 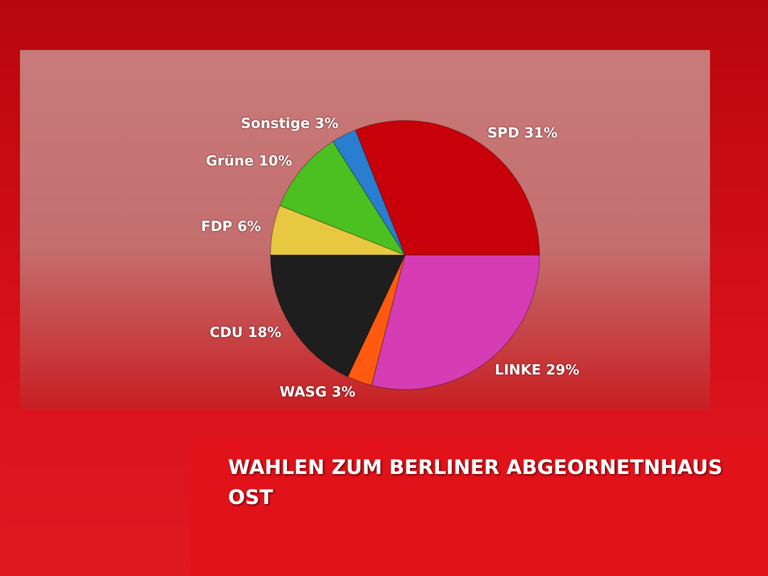 What do you see at coordinates (249, 161) in the screenshot?
I see `slice-label: Grüne 10%` at bounding box center [249, 161].